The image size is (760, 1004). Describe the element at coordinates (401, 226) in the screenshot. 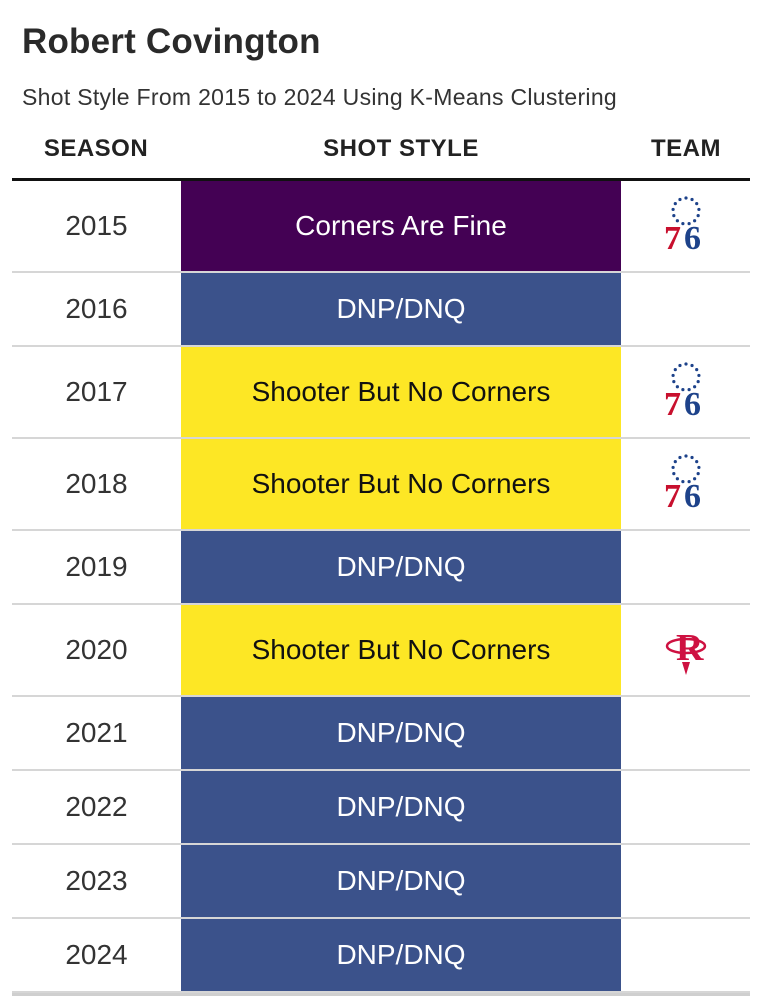

I see `shot-style-cell: Corners Are Fine` at that location.